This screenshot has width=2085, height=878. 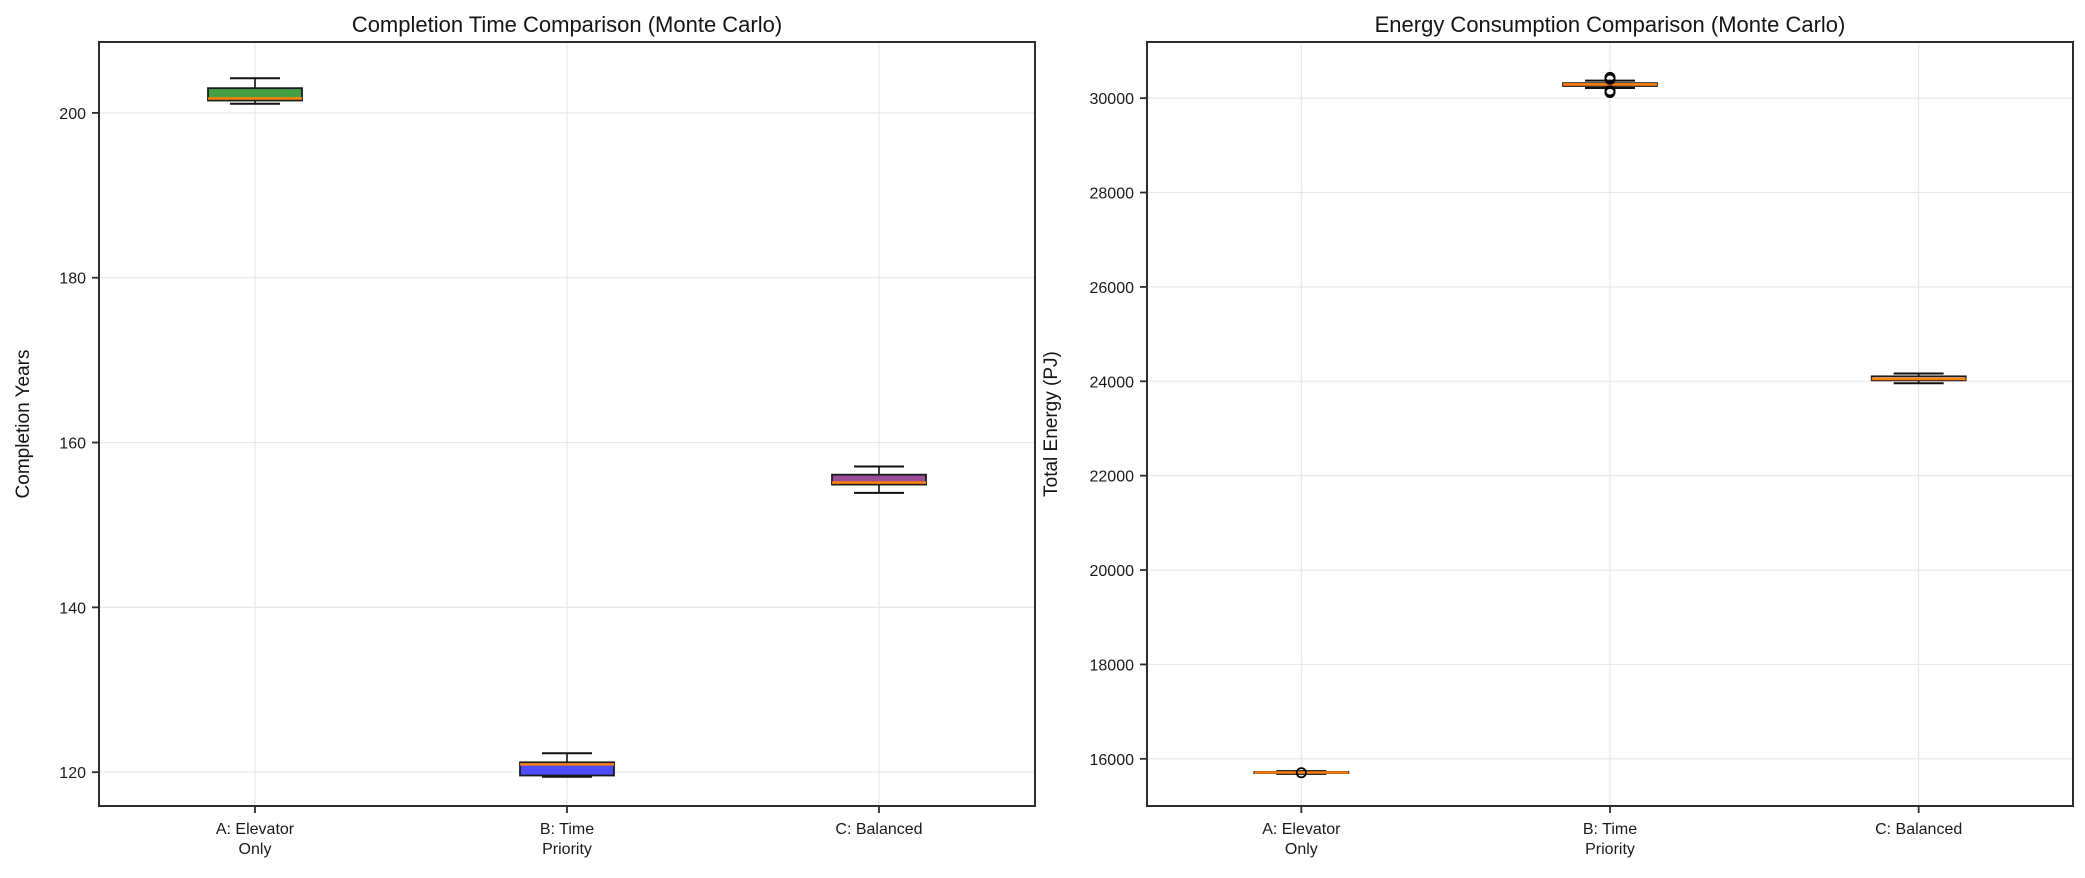 What do you see at coordinates (72, 279) in the screenshot?
I see `y-tick-label: 180` at bounding box center [72, 279].